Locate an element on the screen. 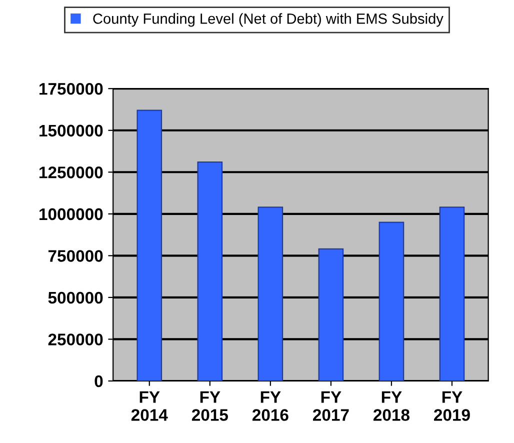  x-tick-label: FY 2016 is located at coordinates (270, 406).